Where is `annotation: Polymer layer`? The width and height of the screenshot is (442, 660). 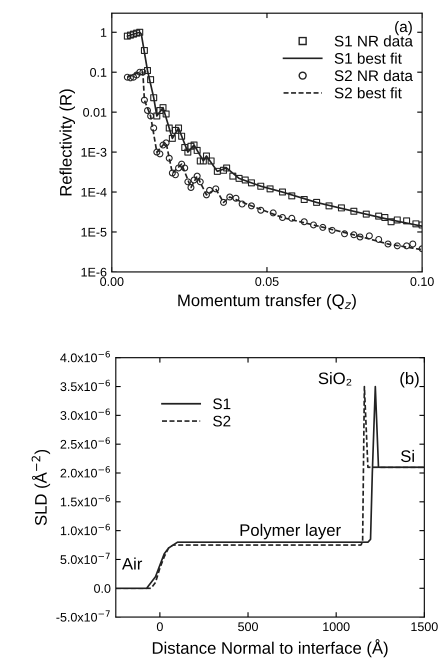
annotation: Polymer layer is located at coordinates (290, 532).